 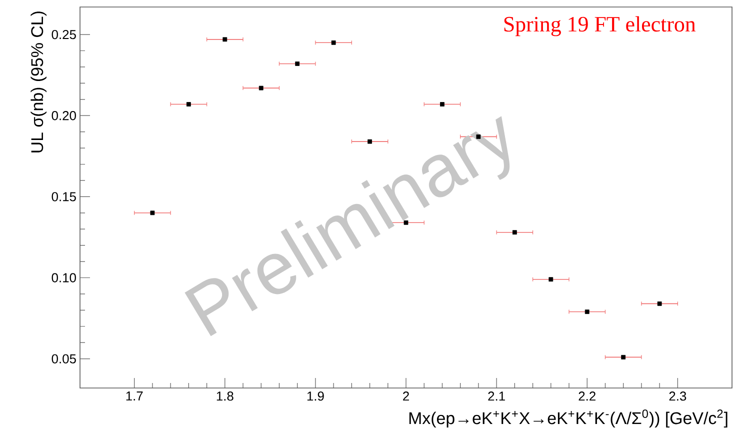 What do you see at coordinates (496, 396) in the screenshot?
I see `x-tick-label: 2.1` at bounding box center [496, 396].